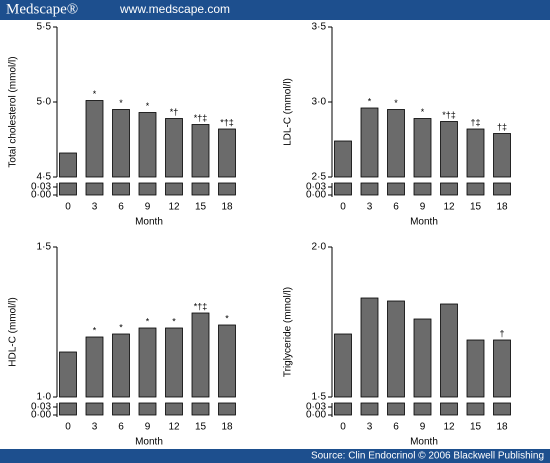 The image size is (550, 463). What do you see at coordinates (275, 456) in the screenshot?
I see `footer` at bounding box center [275, 456].